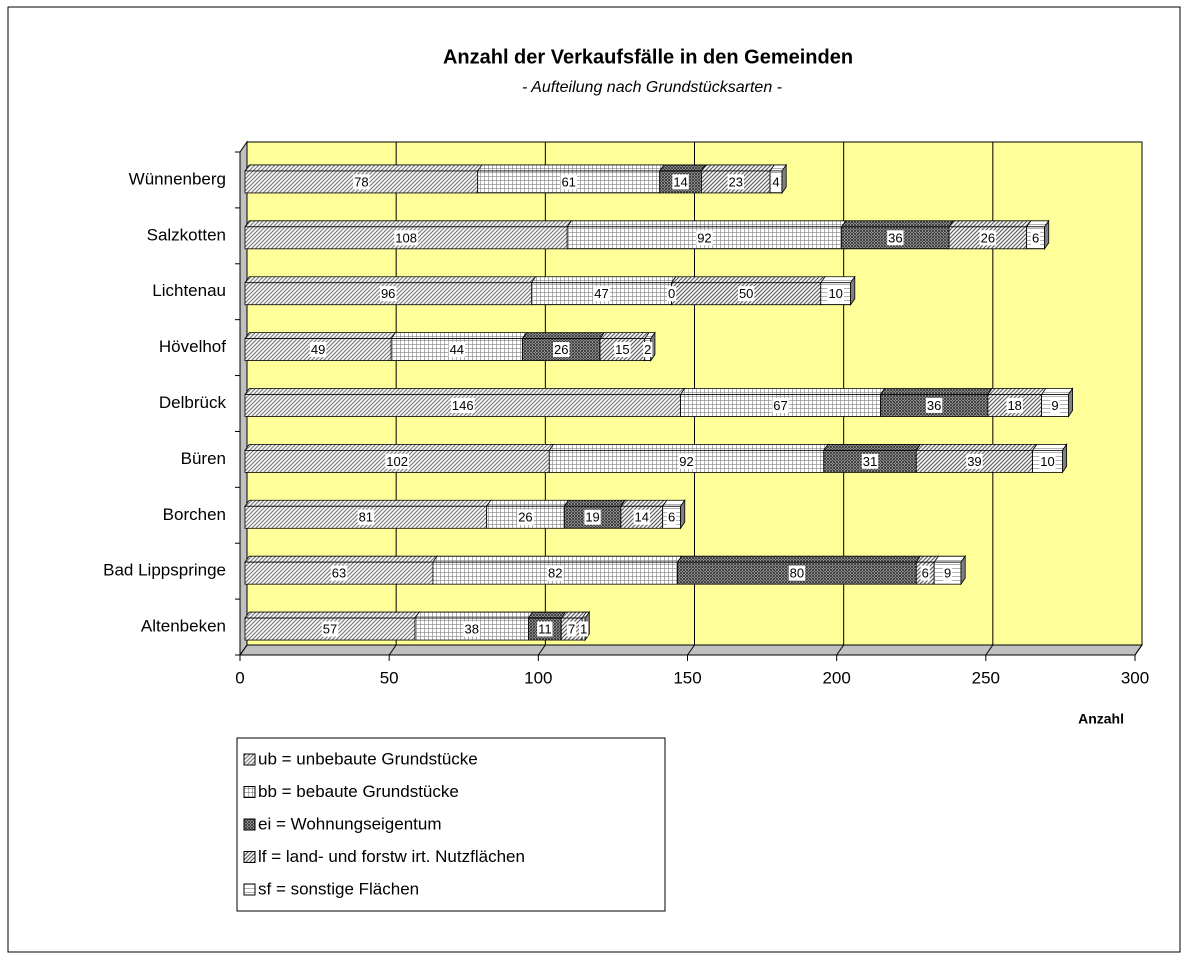 Image resolution: width=1188 pixels, height=964 pixels. I want to click on y-tick-label: Lichtenau, so click(189, 290).